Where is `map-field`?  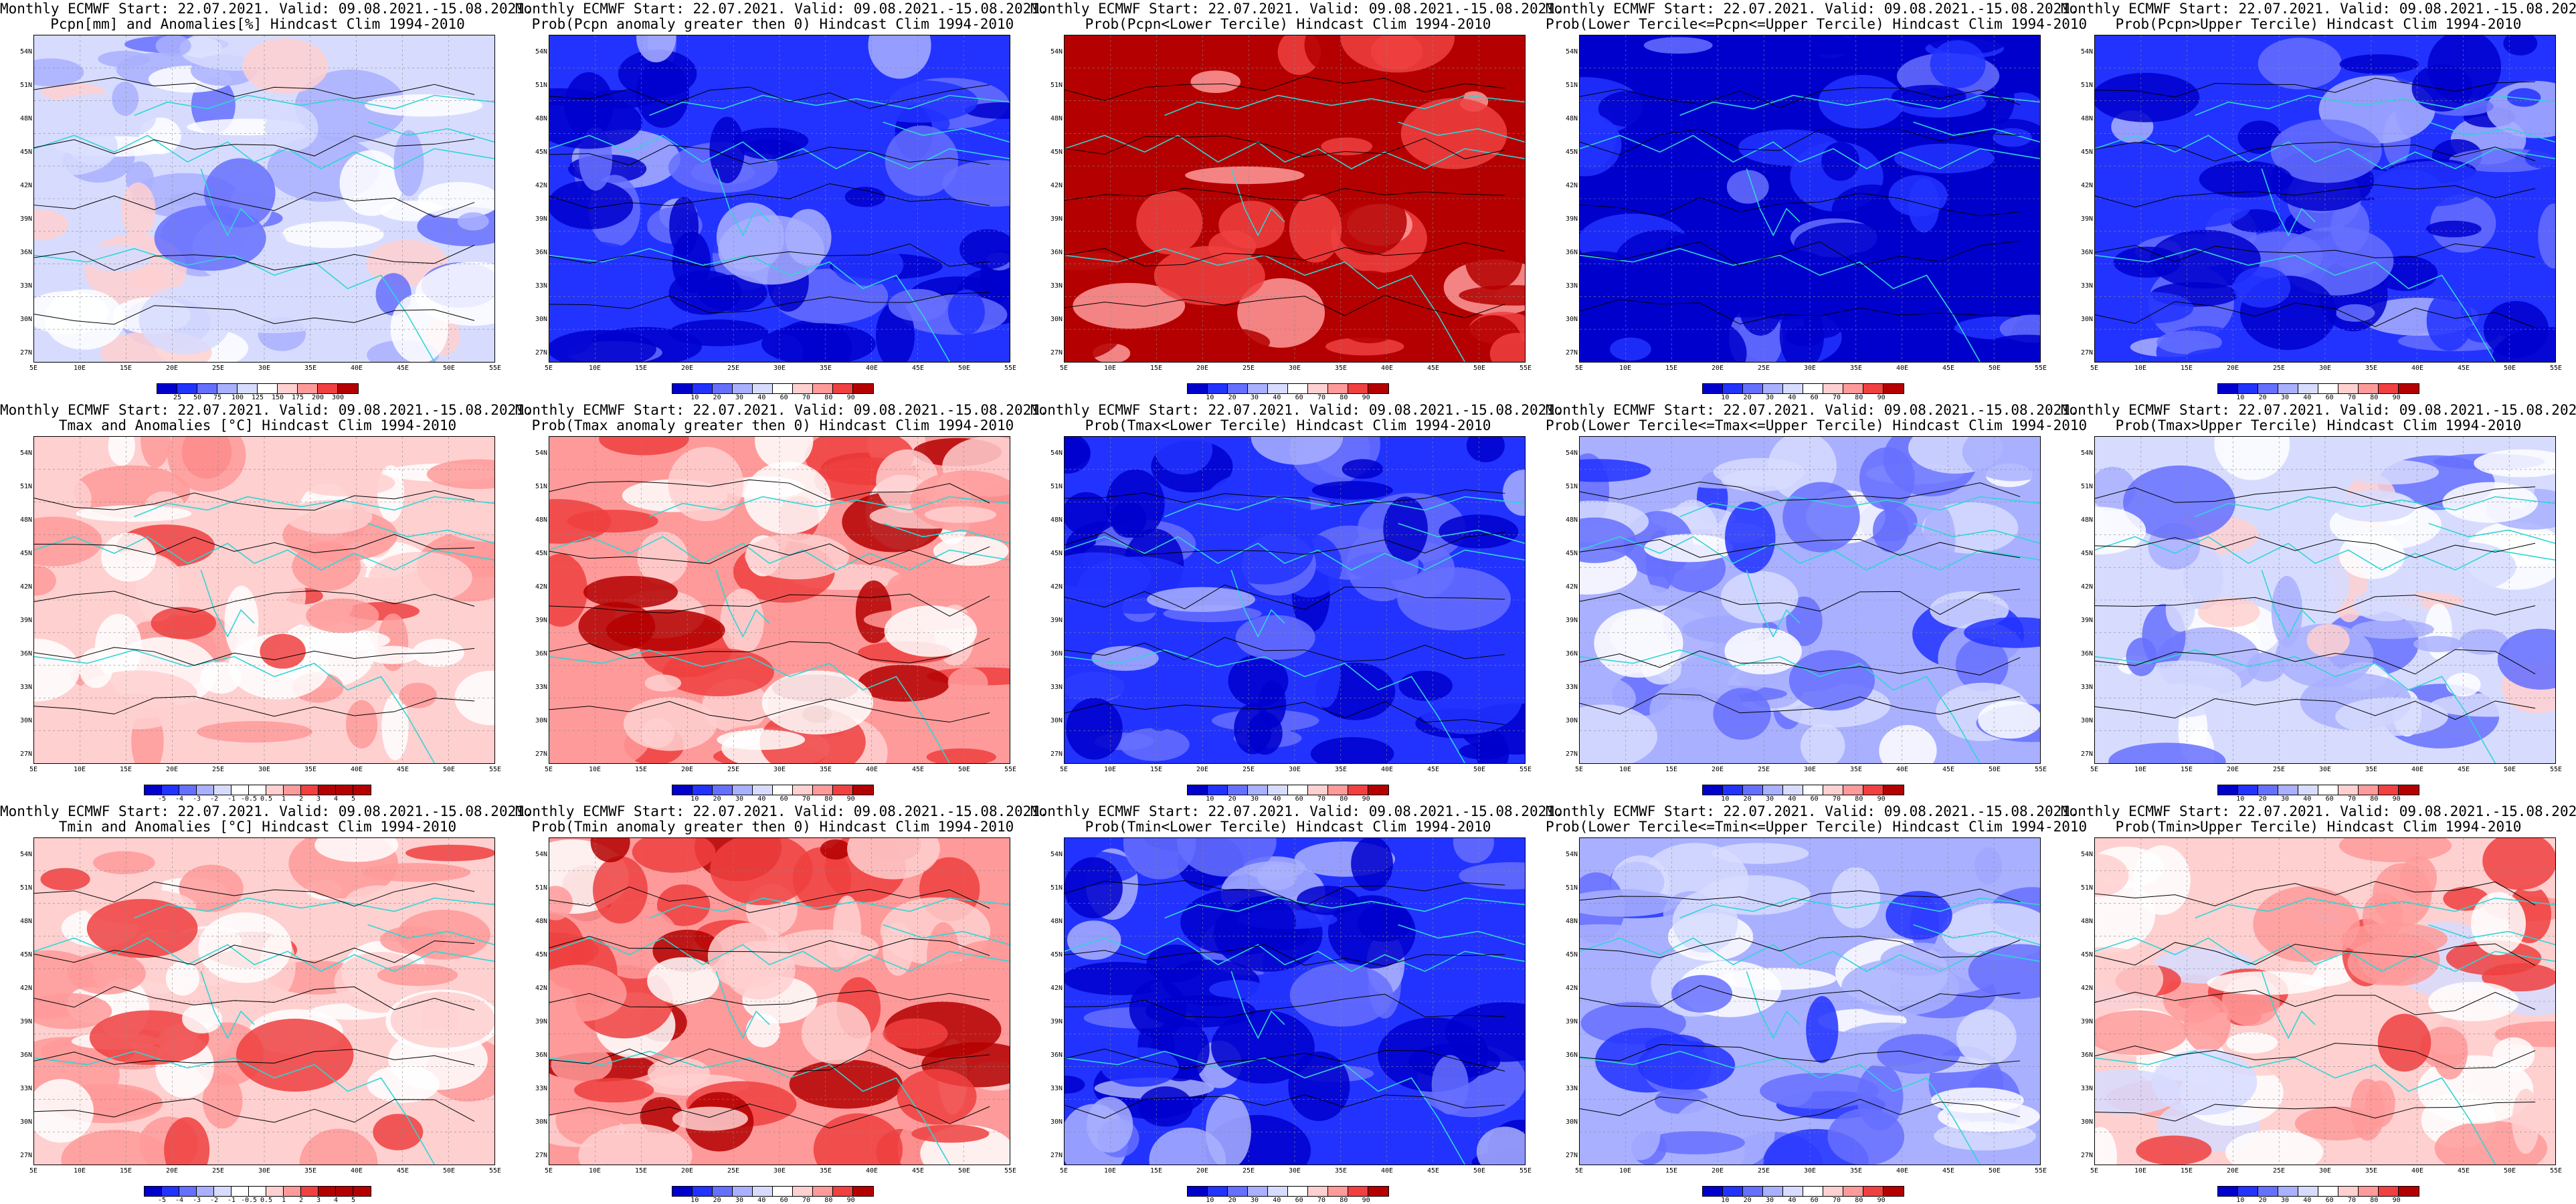
map-field is located at coordinates (779, 198).